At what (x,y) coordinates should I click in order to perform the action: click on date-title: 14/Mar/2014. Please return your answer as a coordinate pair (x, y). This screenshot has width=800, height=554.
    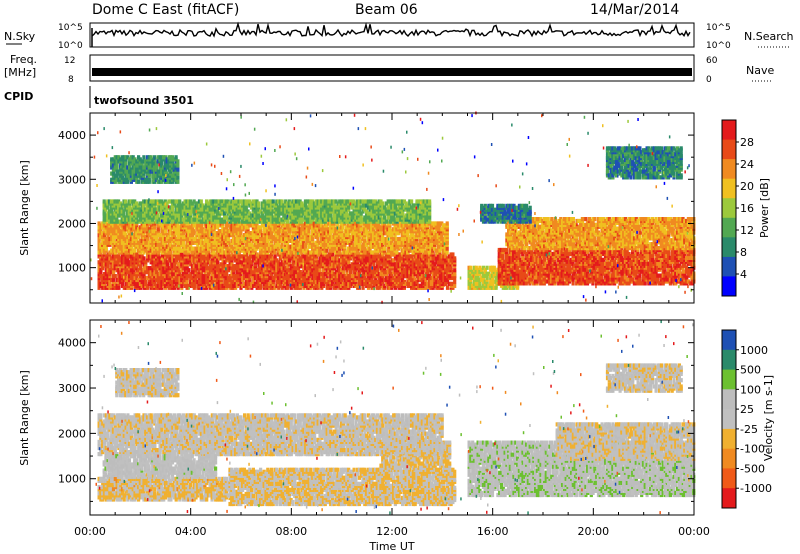
    Looking at the image, I should click on (634, 10).